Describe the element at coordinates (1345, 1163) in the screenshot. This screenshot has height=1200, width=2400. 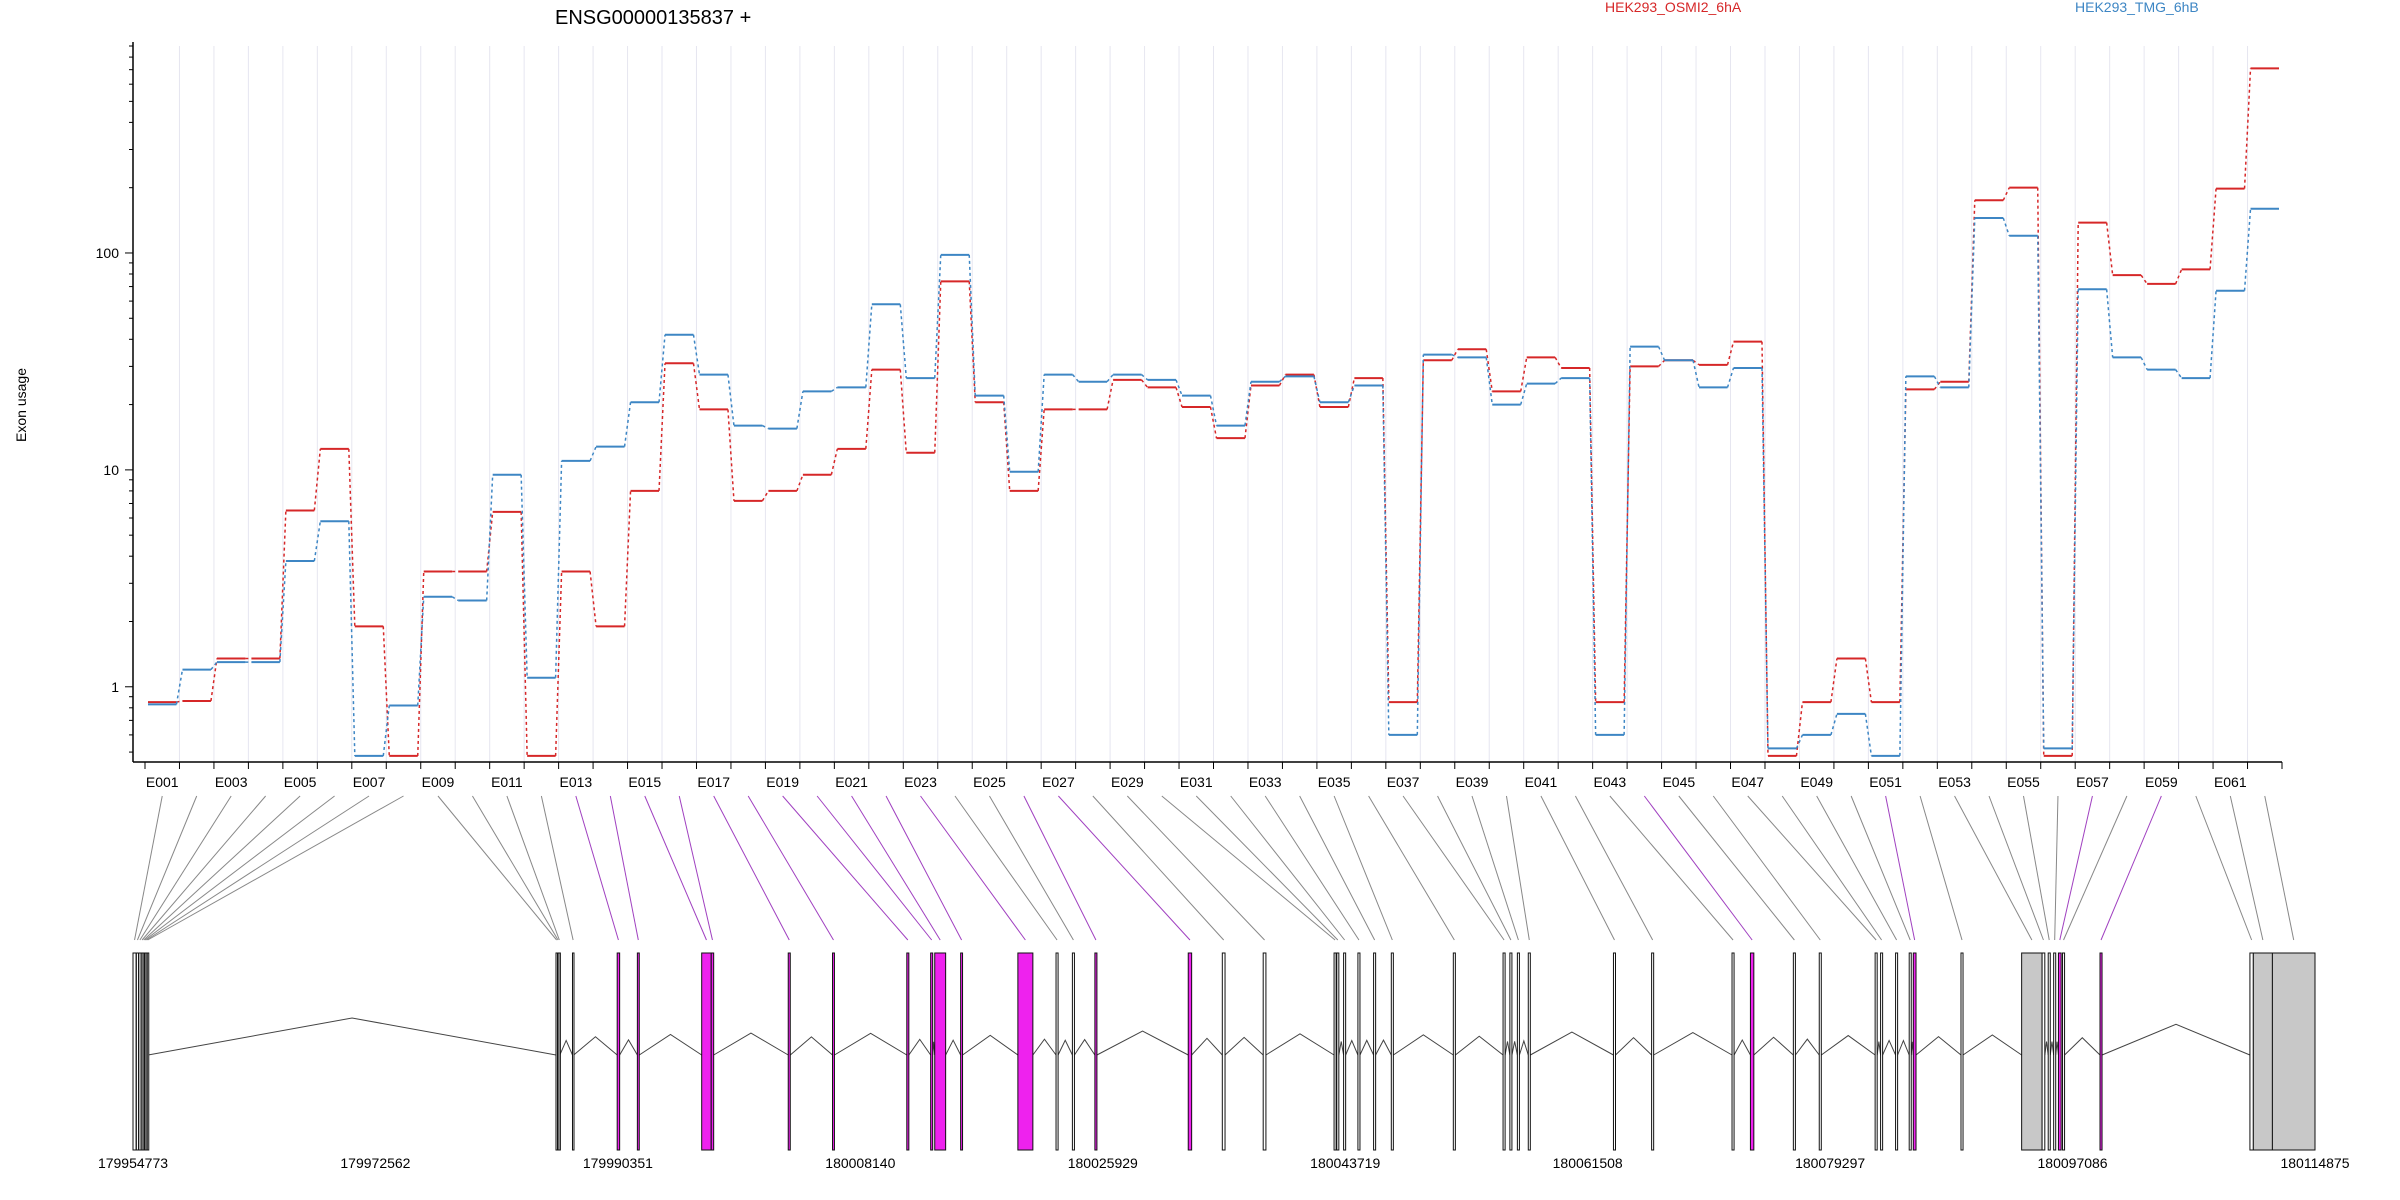
I see `coordinate-tick-label: 180043719` at that location.